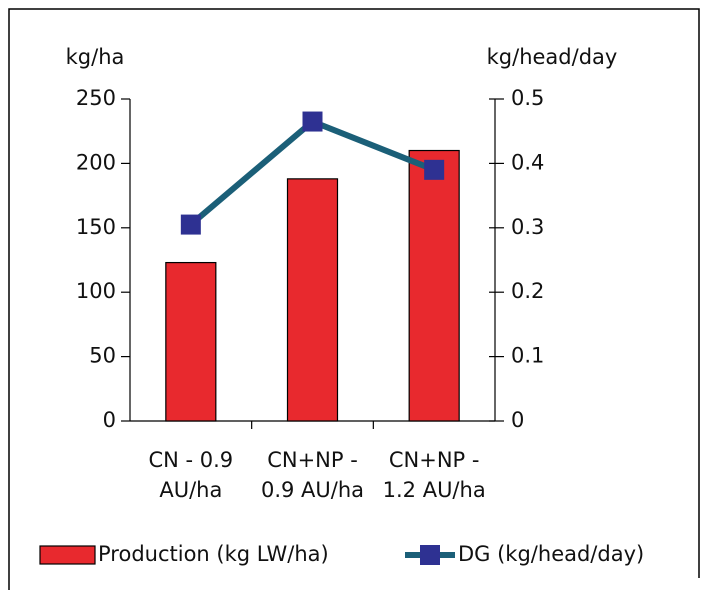 This screenshot has height=590, width=707. I want to click on y2-axis-label: kg/head/day, so click(552, 57).